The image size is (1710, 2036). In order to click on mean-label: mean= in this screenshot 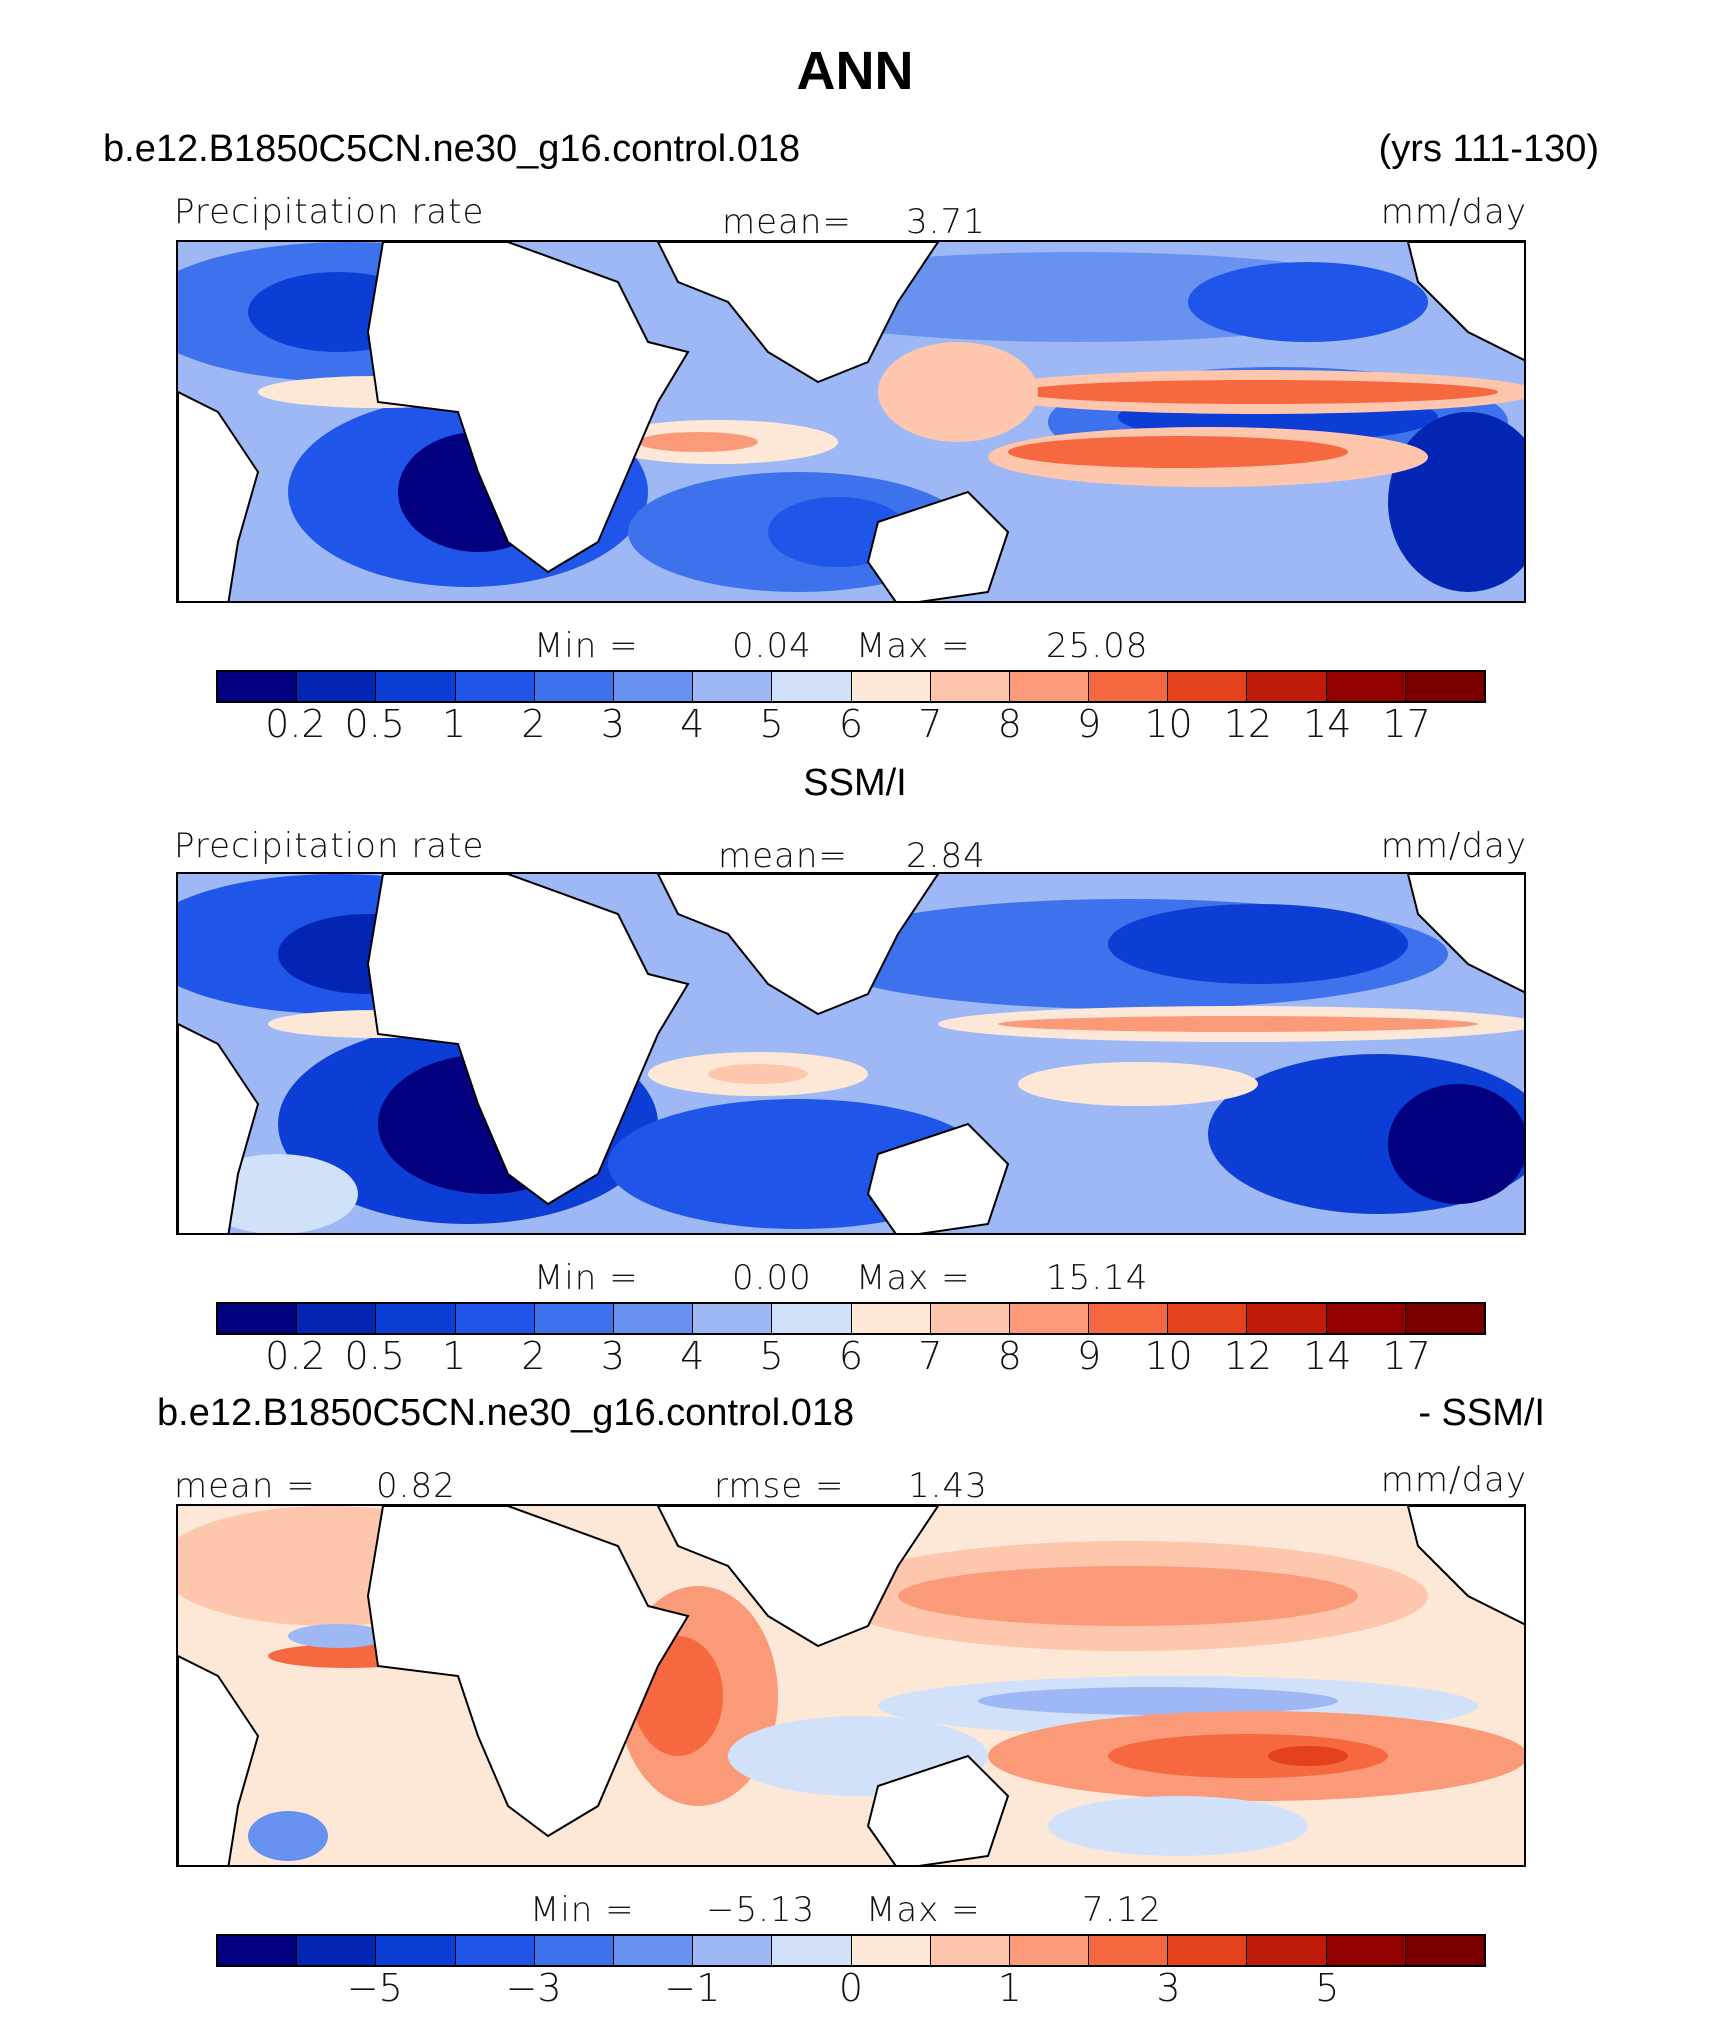, I will do `click(783, 856)`.